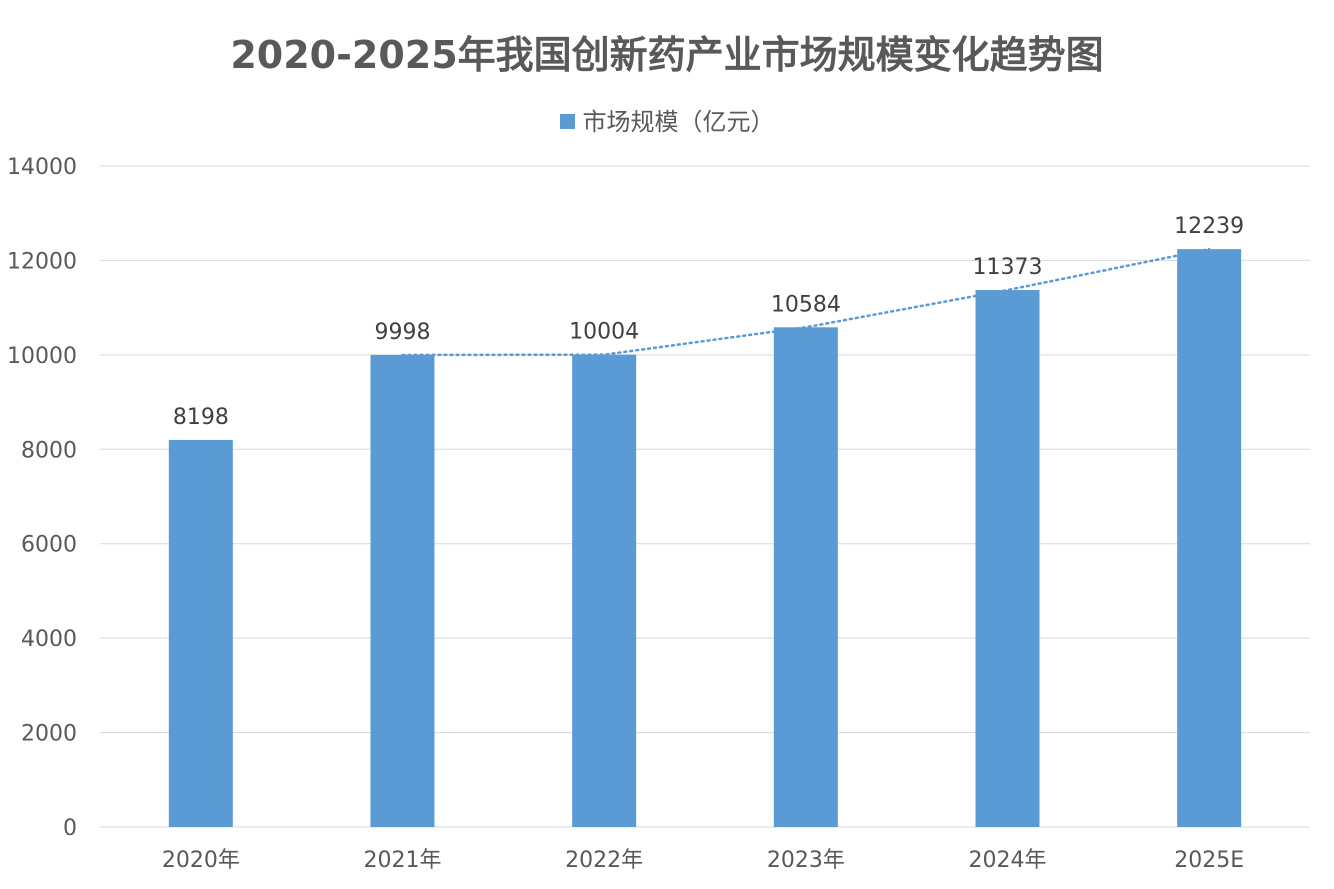  I want to click on y-tick-label: 10000, so click(42, 356).